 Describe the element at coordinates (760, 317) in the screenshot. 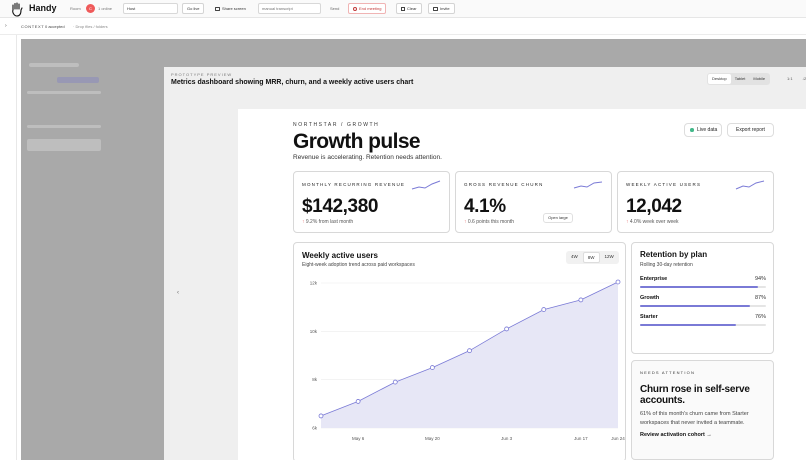

I see `plan-pct: 76%` at that location.